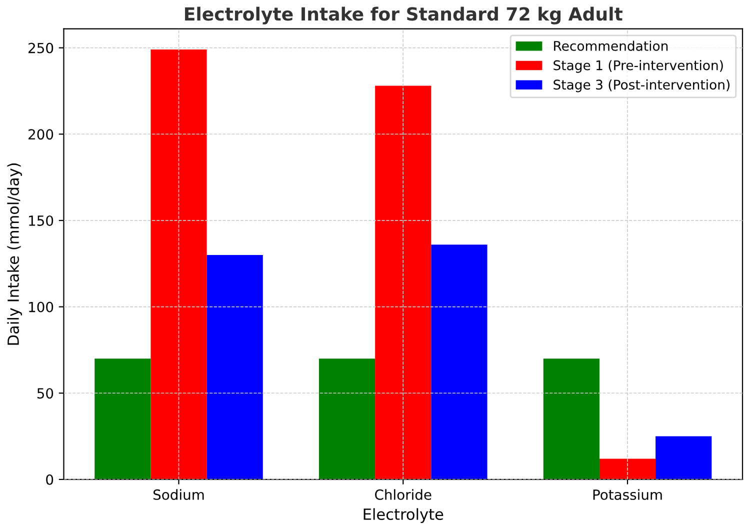 Image resolution: width=750 pixels, height=524 pixels. What do you see at coordinates (41, 220) in the screenshot?
I see `y-tick-label: 150` at bounding box center [41, 220].